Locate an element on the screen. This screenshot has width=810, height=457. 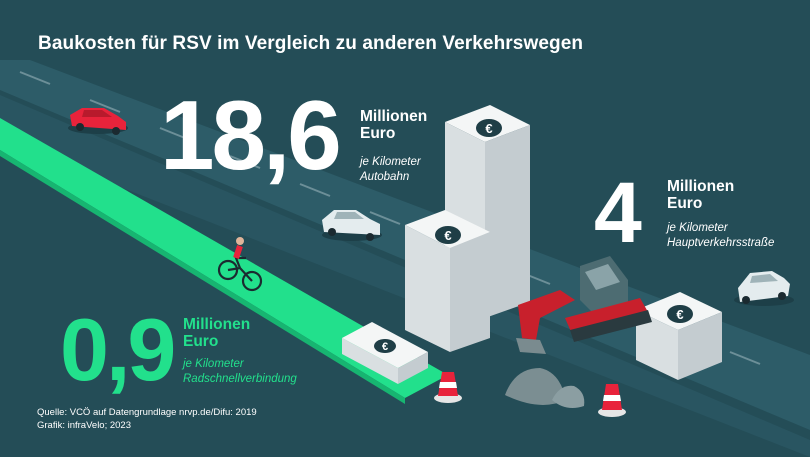
credit-note: Grafik: infraVelo; 2023 is located at coordinates (84, 425).